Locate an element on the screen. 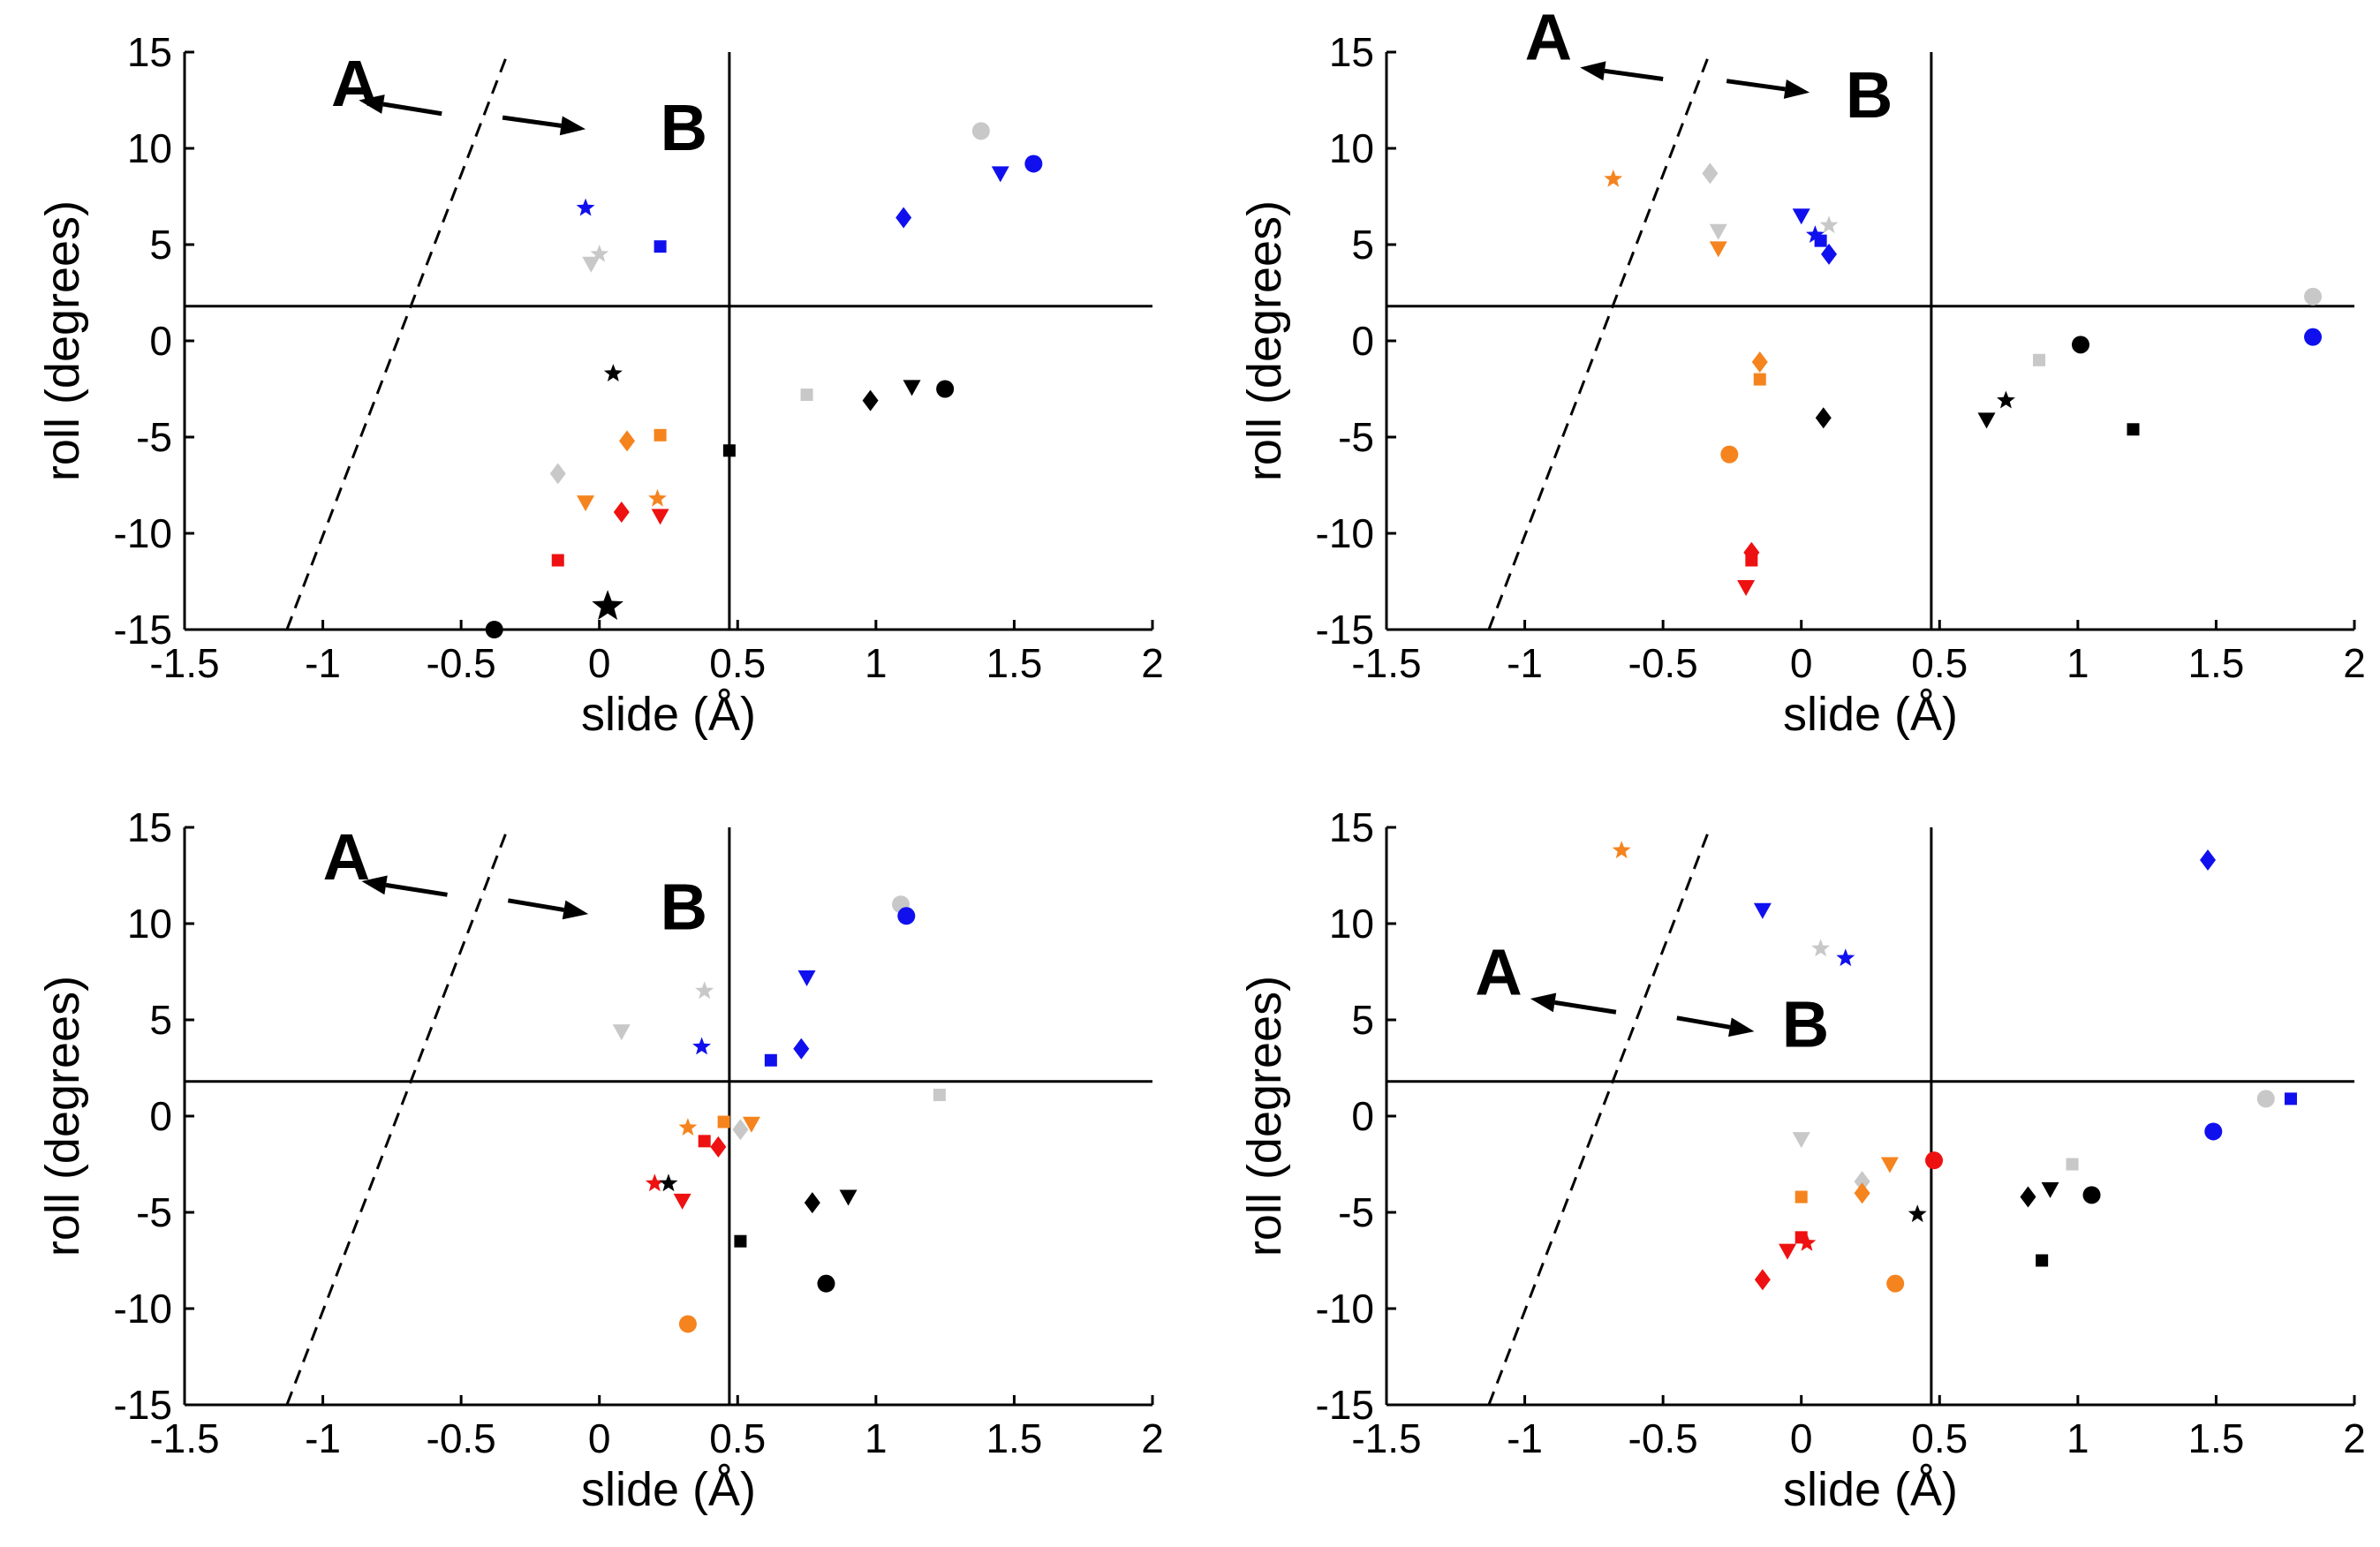  x-tick-label: 1 is located at coordinates (876, 1438).